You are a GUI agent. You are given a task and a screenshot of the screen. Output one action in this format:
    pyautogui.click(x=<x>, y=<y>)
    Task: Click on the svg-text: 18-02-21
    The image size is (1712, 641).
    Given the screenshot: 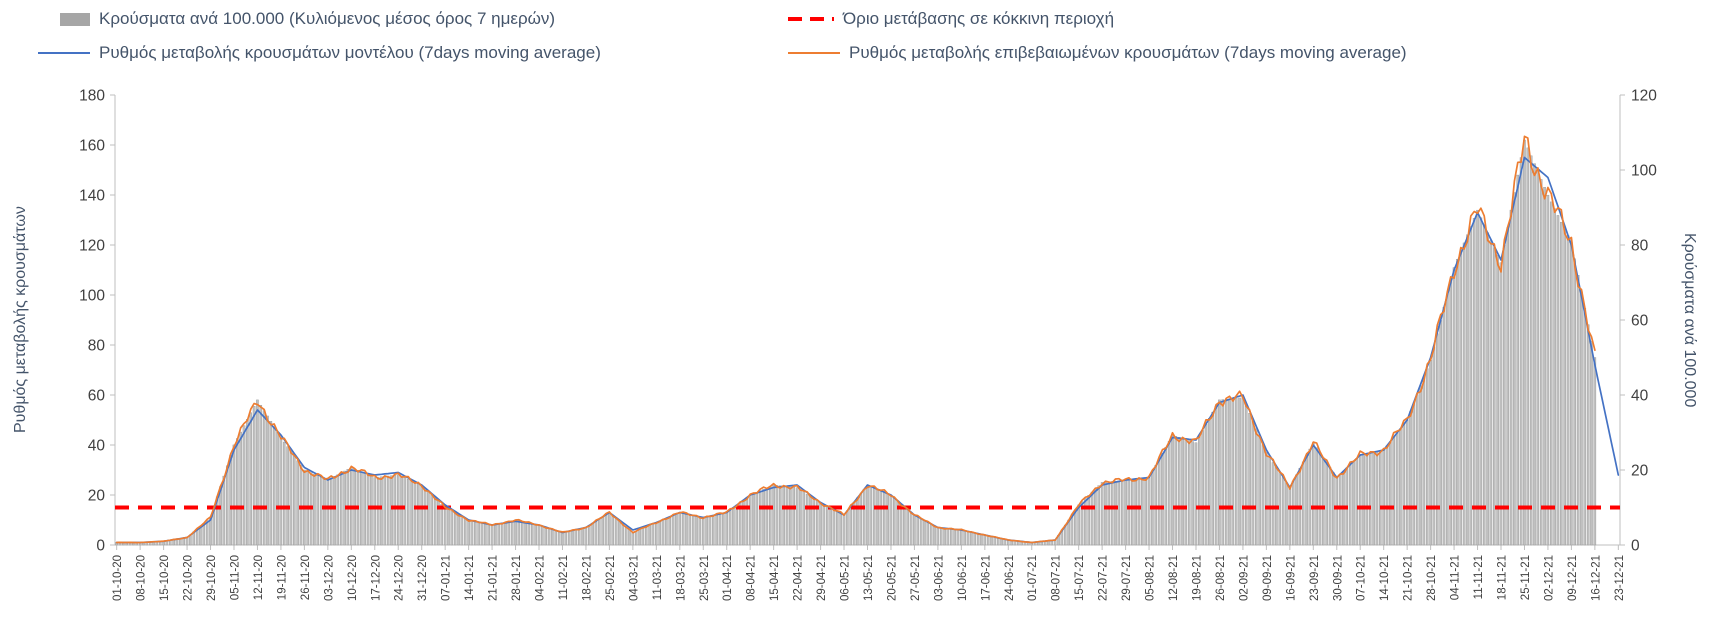 What is the action you would take?
    pyautogui.click(x=587, y=578)
    